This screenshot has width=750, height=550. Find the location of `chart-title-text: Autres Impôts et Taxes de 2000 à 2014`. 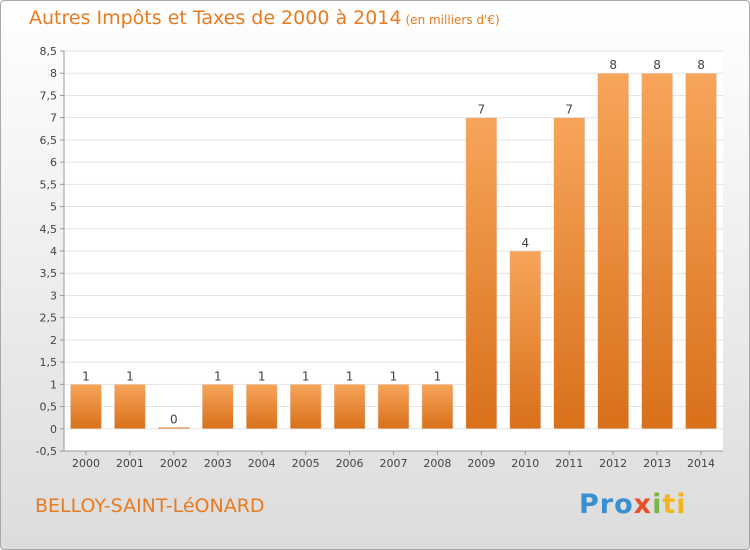

chart-title-text: Autres Impôts et Taxes de 2000 à 2014 is located at coordinates (215, 18).